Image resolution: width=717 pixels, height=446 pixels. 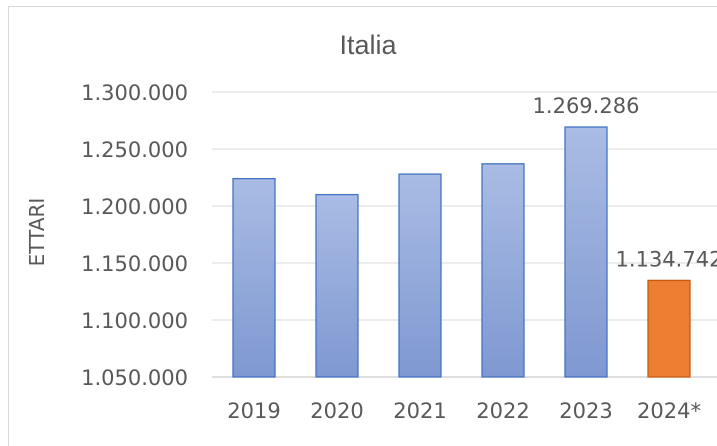 What do you see at coordinates (368, 45) in the screenshot?
I see `chart-title: Italia` at bounding box center [368, 45].